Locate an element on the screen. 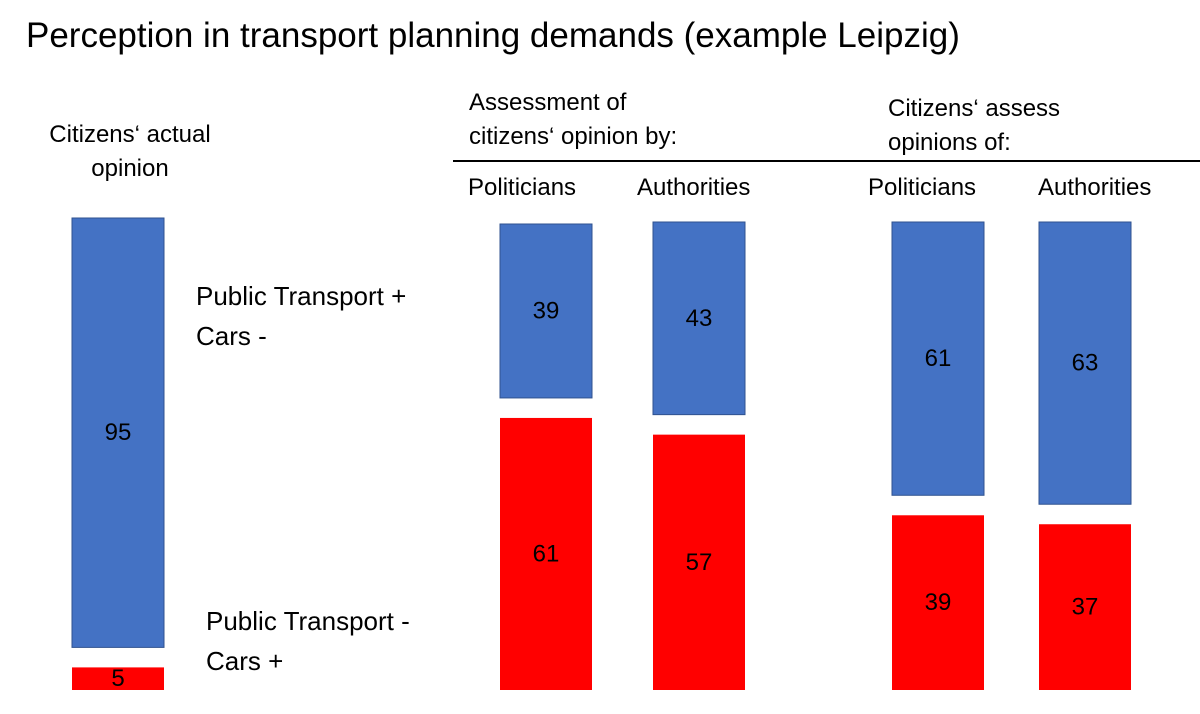  group-label-assessment: Assessment of citizens‘ opinion by: is located at coordinates (573, 120).